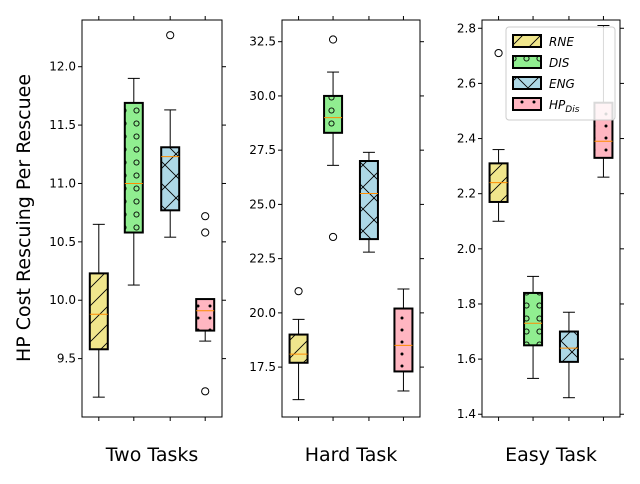 Image resolution: width=640 pixels, height=484 pixels. I want to click on legend-item-dis: DIS, so click(541, 62).